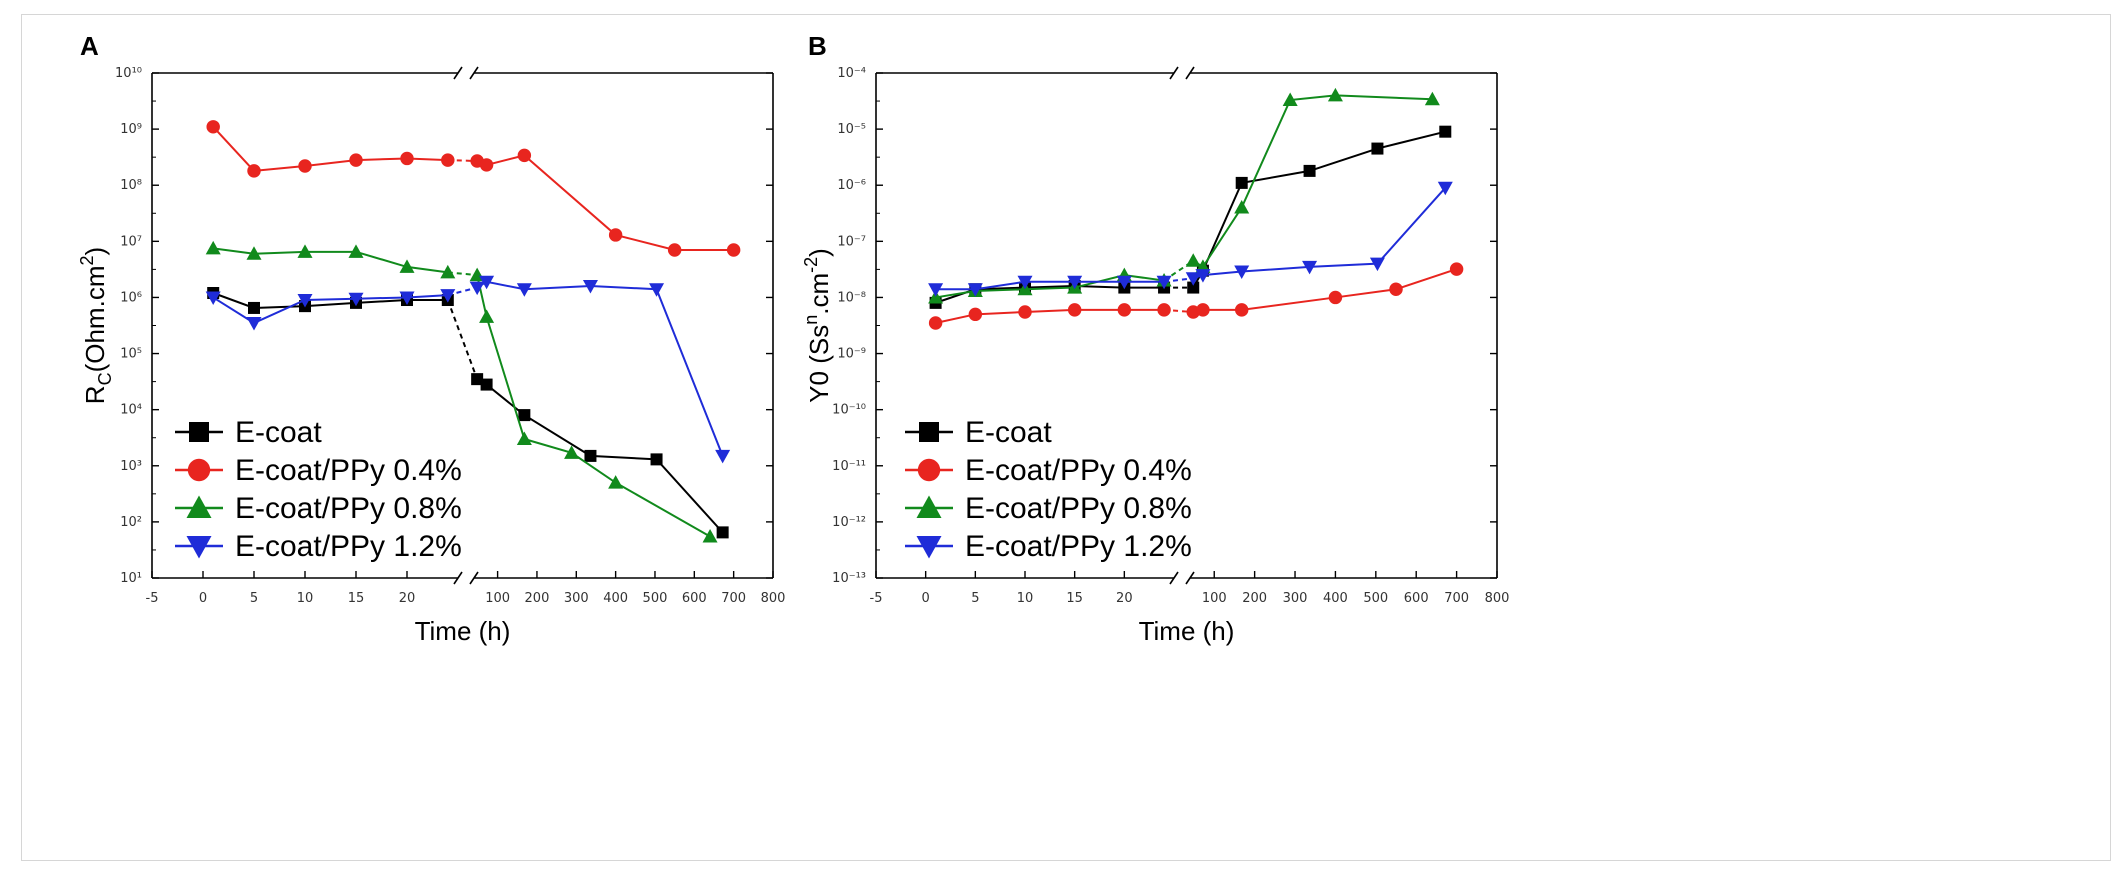 This screenshot has height=869, width=2118. Describe the element at coordinates (131, 297) in the screenshot. I see `y-tick-label: 10⁶` at that location.